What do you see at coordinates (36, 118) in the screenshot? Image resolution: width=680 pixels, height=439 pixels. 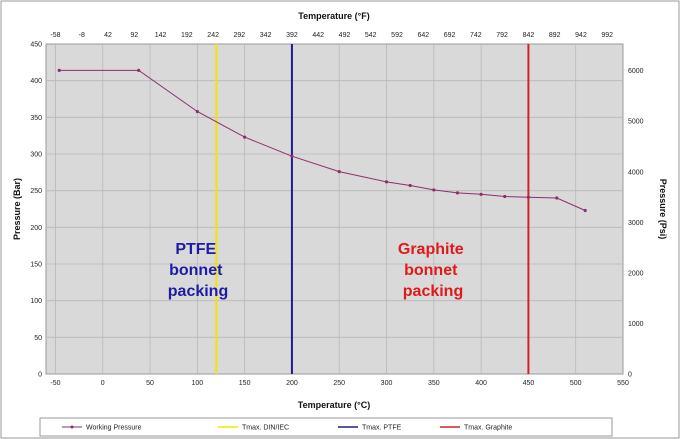 I see `y-tick-label: 350` at bounding box center [36, 118].